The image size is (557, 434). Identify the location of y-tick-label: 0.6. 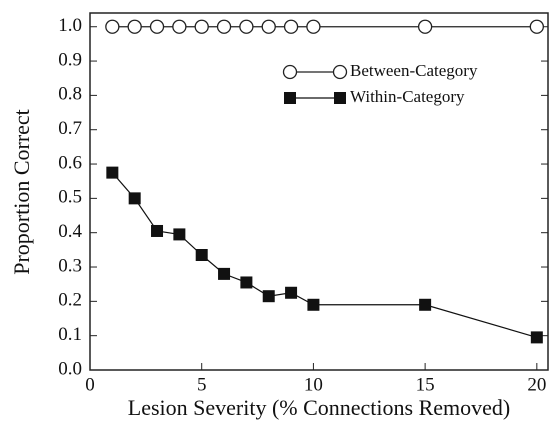
(70, 162).